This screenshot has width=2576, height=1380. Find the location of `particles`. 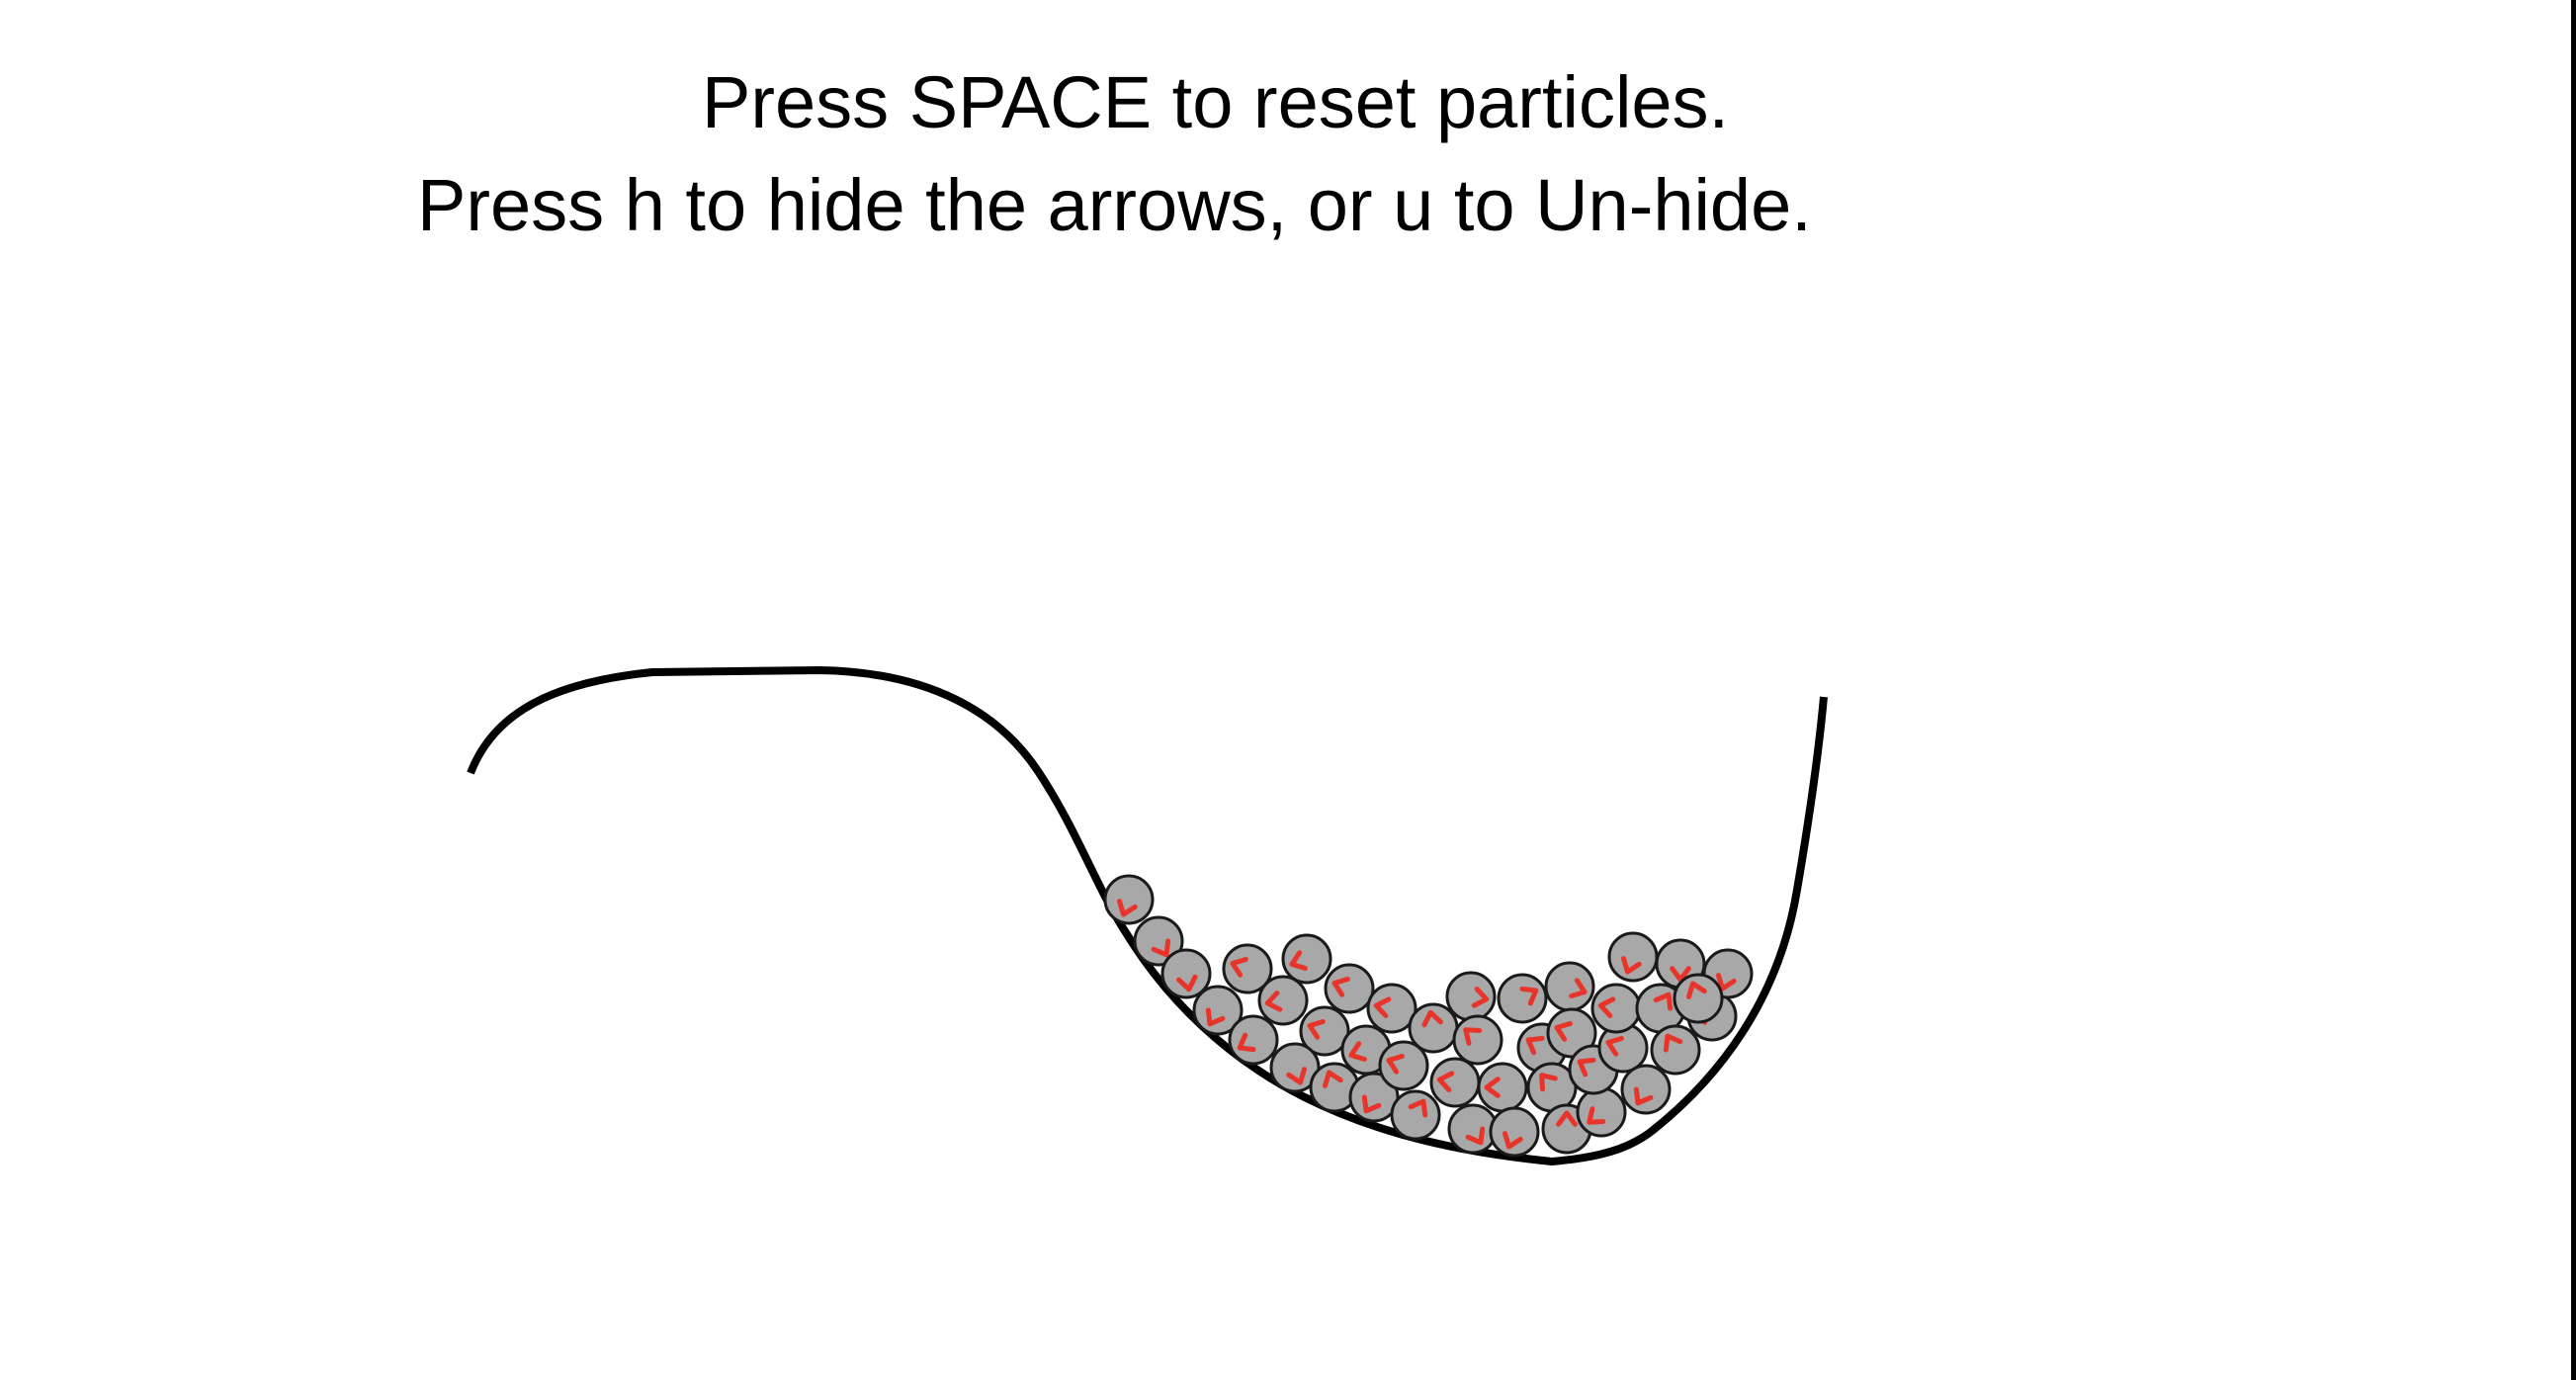

particles is located at coordinates (1428, 1016).